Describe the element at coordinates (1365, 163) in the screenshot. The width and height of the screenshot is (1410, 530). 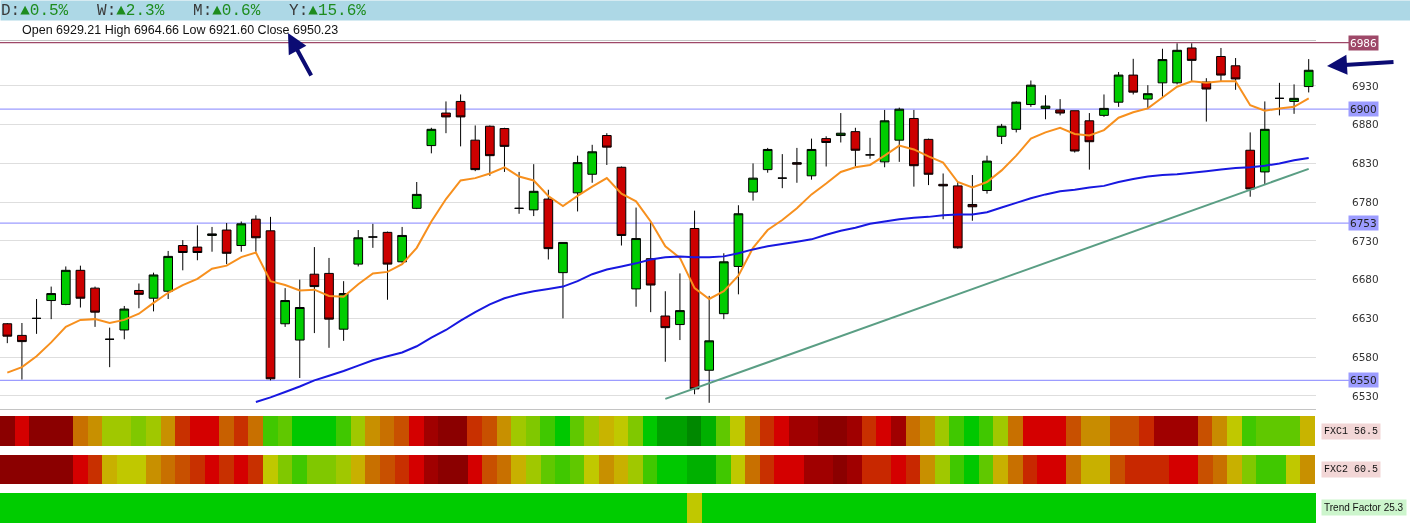
I see `y-tick-label: 6830` at that location.